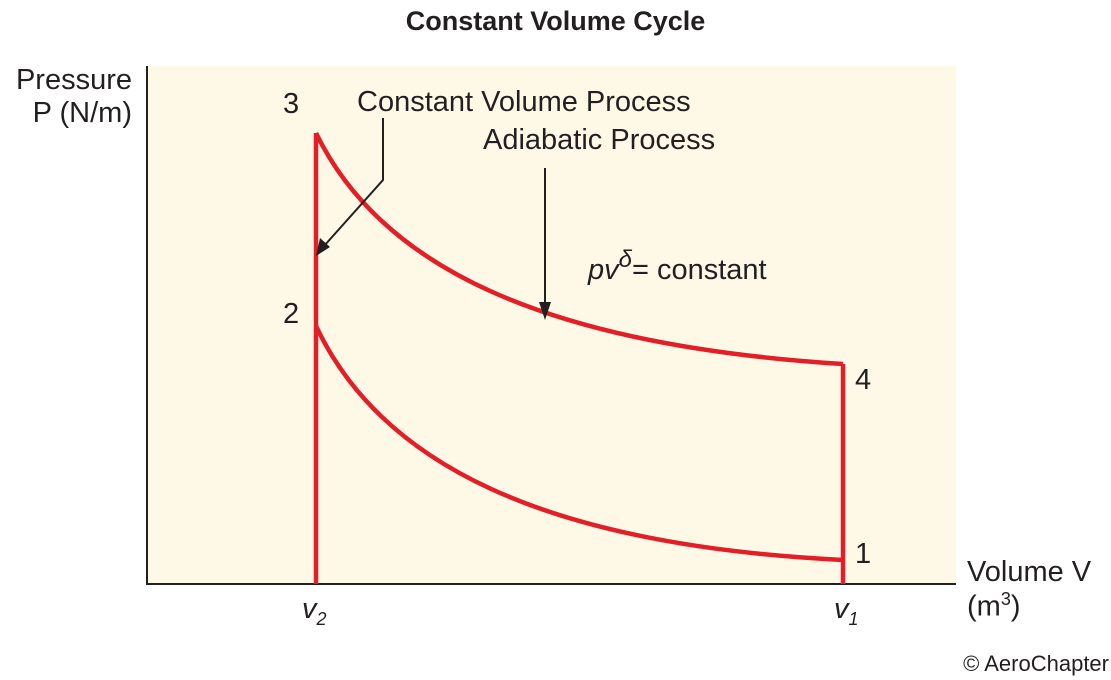 The height and width of the screenshot is (680, 1111). What do you see at coordinates (863, 554) in the screenshot?
I see `point-1-label: 1` at bounding box center [863, 554].